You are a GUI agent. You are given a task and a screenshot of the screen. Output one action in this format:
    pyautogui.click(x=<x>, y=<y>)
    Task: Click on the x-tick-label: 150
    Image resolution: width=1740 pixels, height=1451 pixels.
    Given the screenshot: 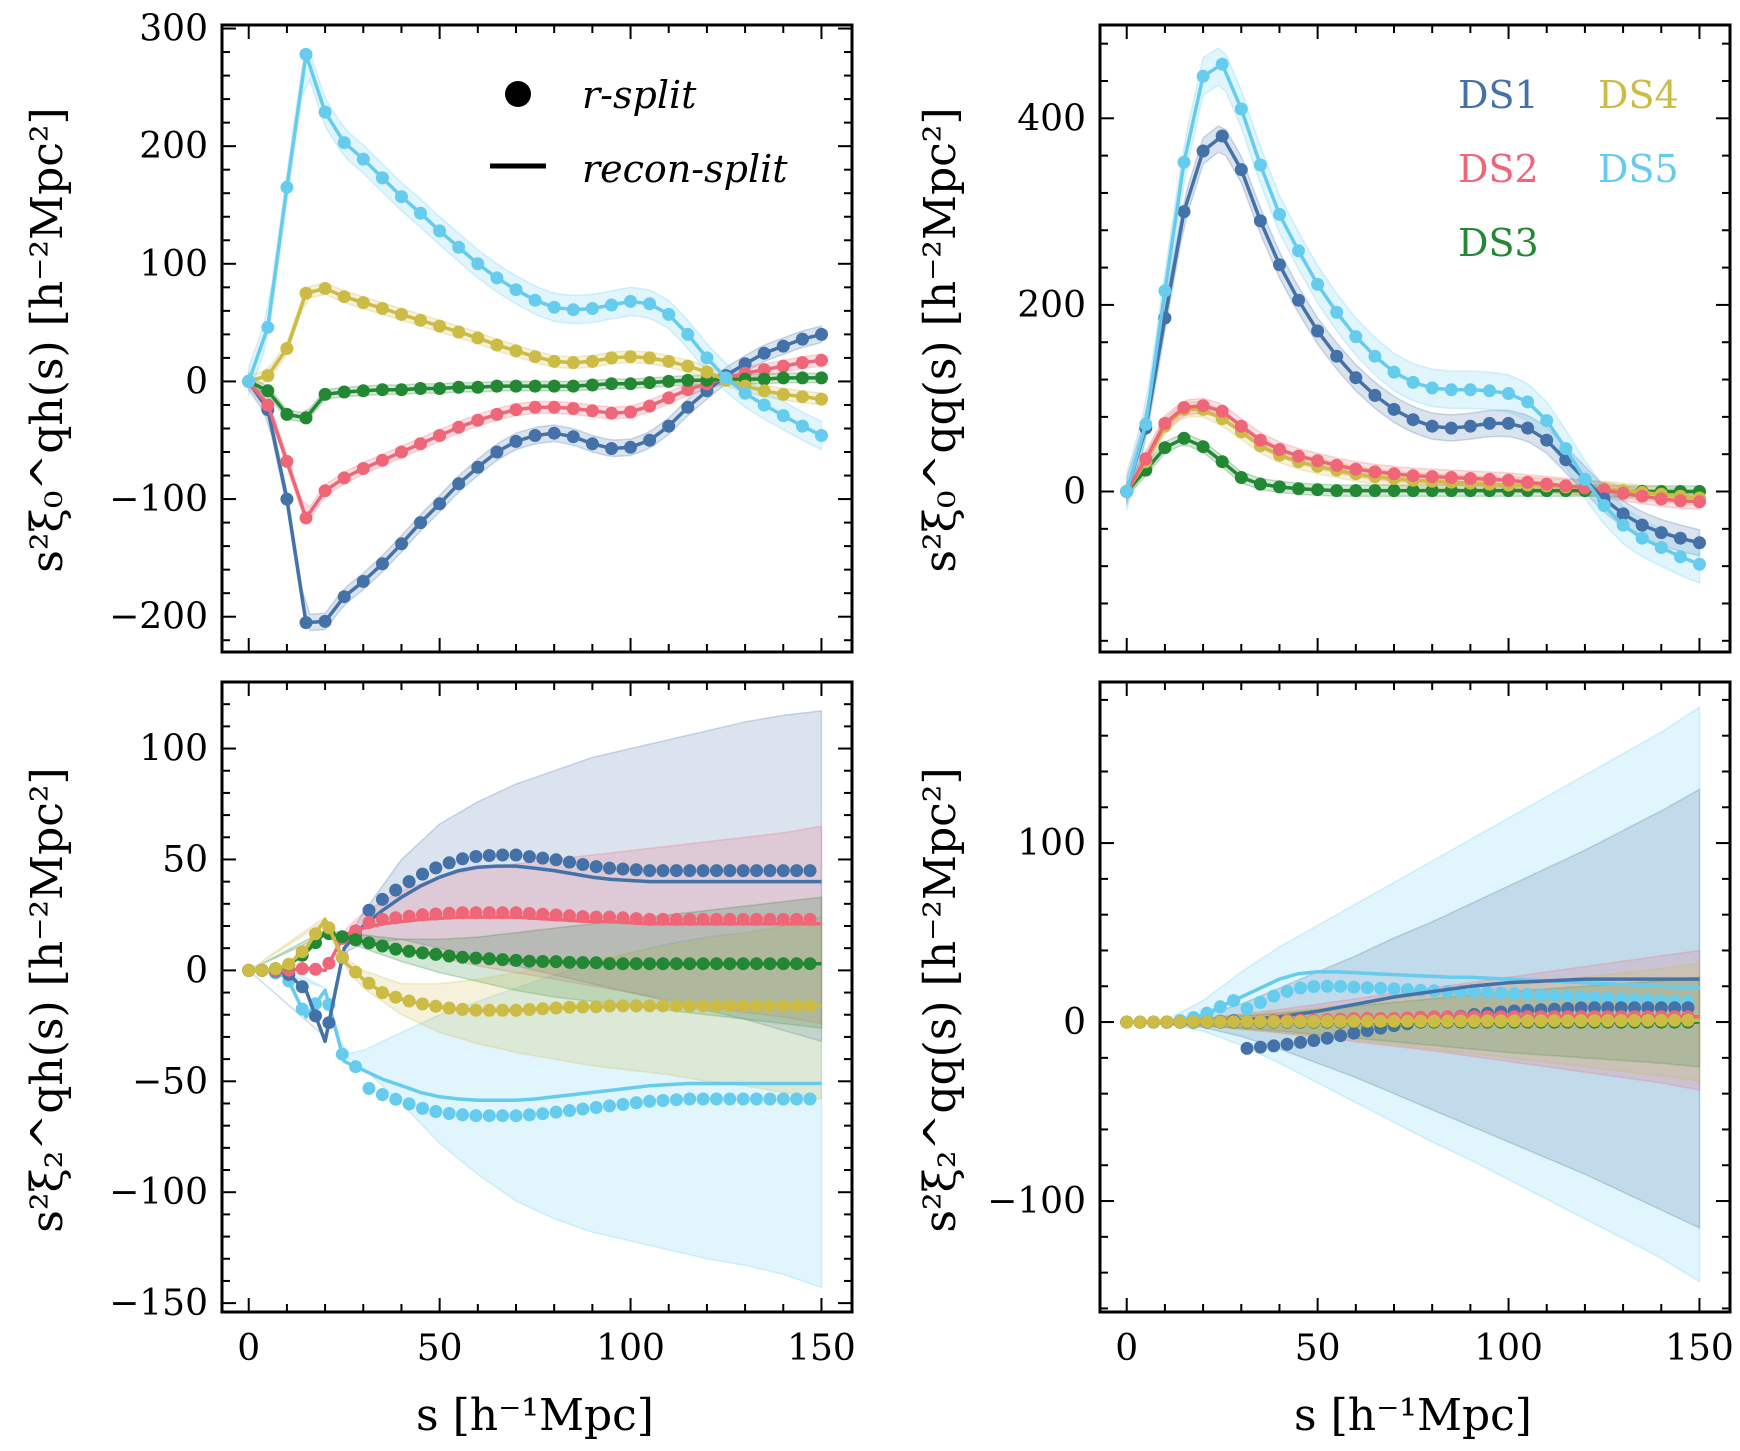 What is the action you would take?
    pyautogui.click(x=1699, y=1348)
    